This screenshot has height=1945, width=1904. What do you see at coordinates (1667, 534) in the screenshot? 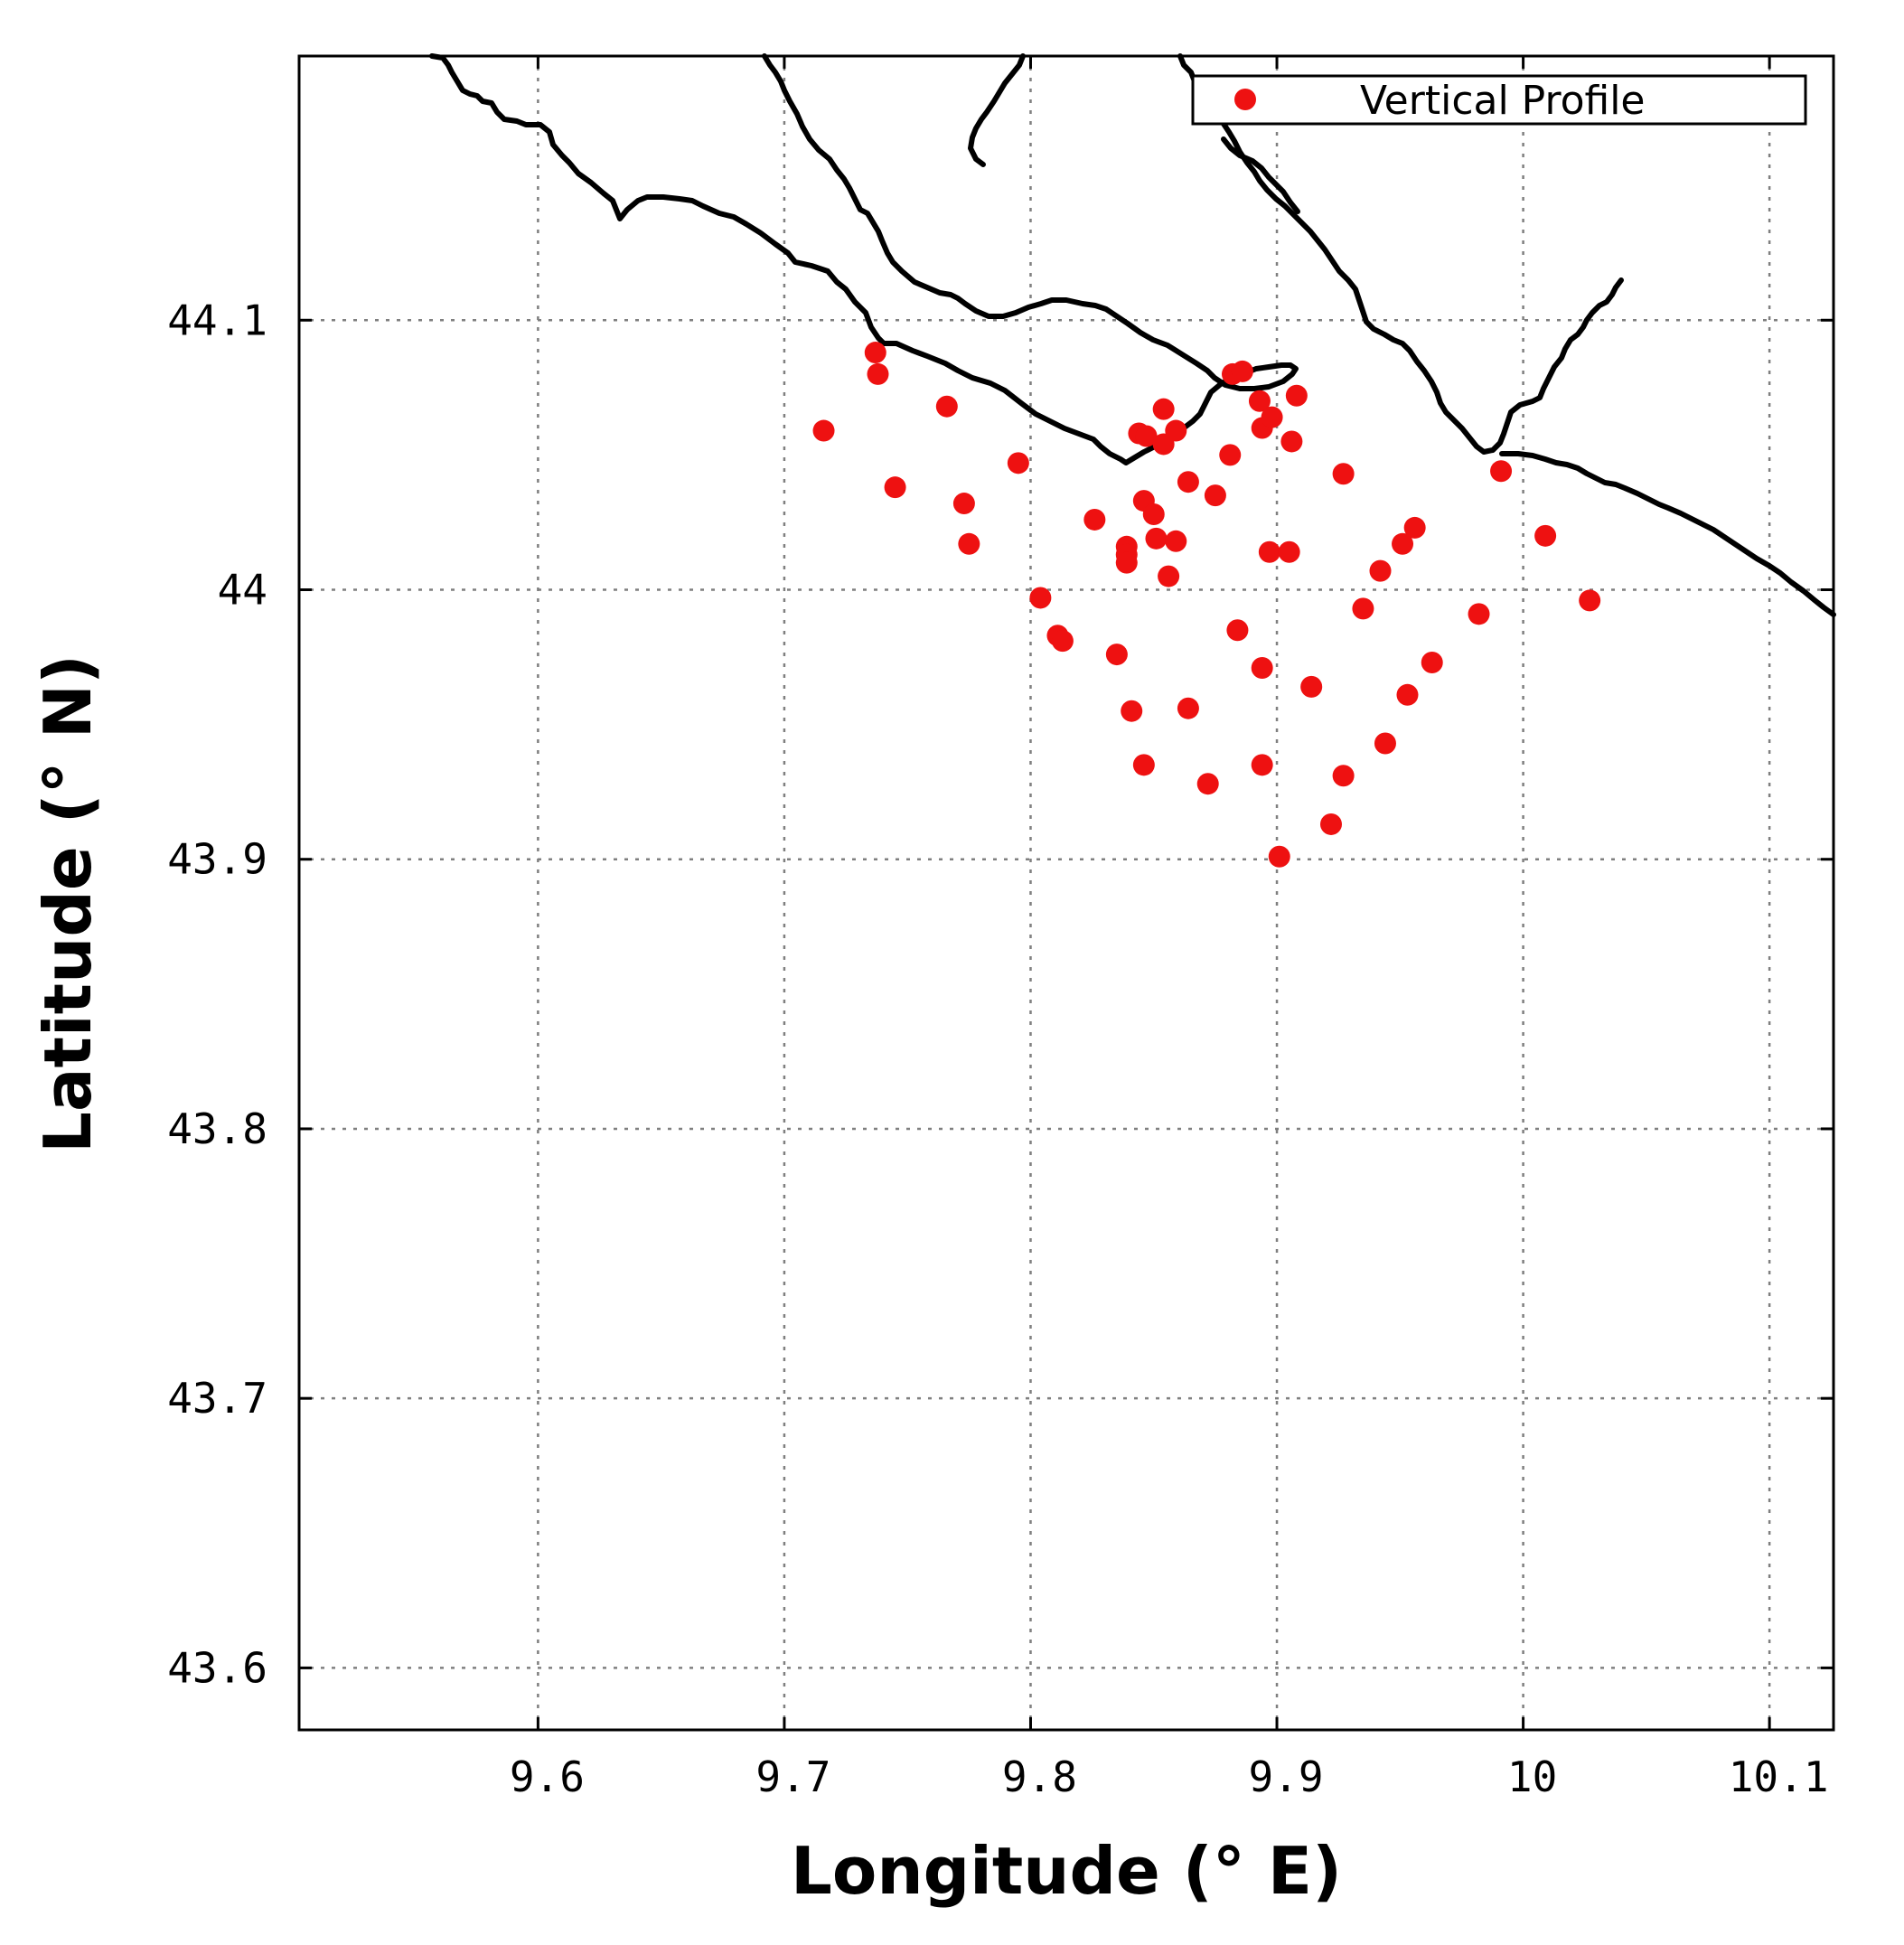
I see `coastline-south` at bounding box center [1667, 534].